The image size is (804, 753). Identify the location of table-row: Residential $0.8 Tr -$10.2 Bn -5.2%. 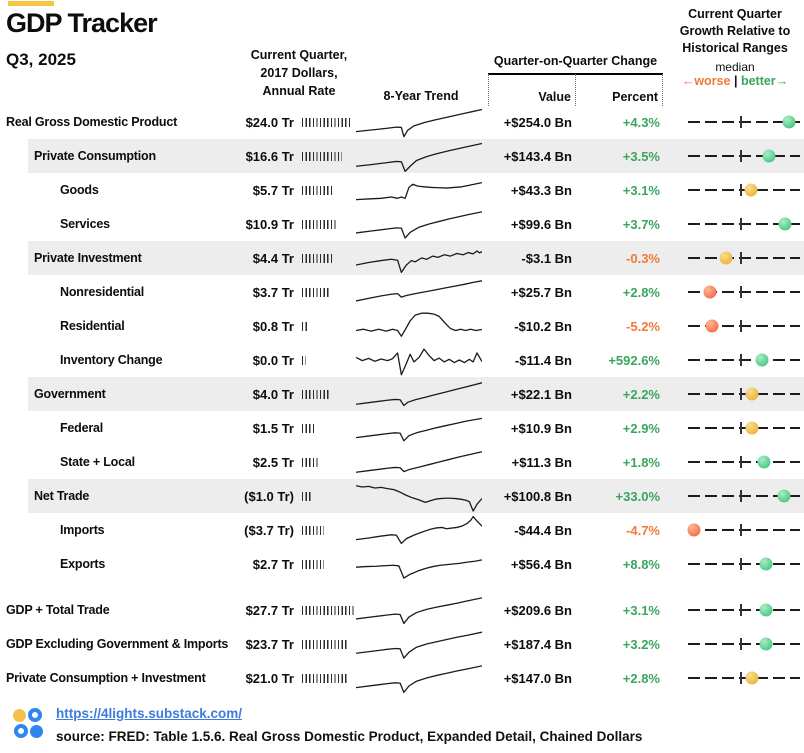
(402, 326).